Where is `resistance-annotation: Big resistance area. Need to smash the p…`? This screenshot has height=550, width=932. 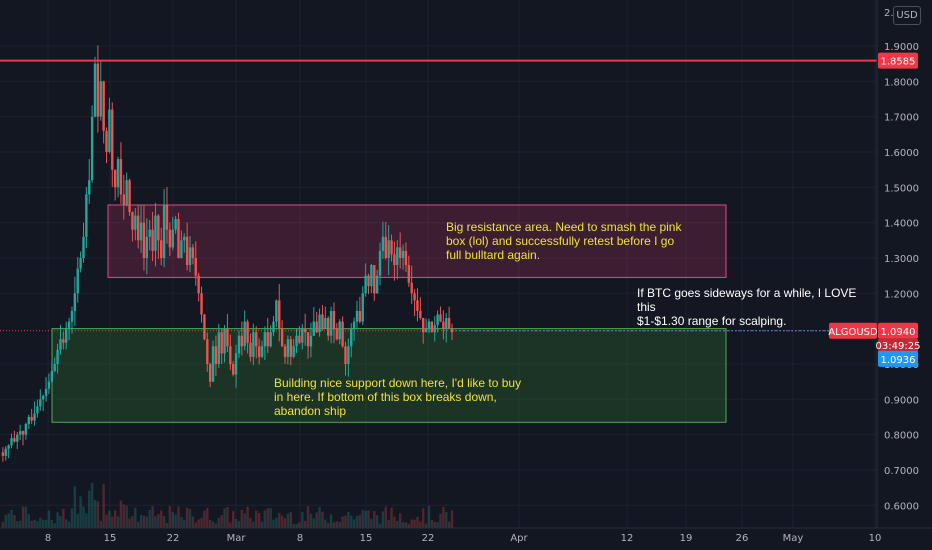 resistance-annotation: Big resistance area. Need to smash the p… is located at coordinates (564, 241).